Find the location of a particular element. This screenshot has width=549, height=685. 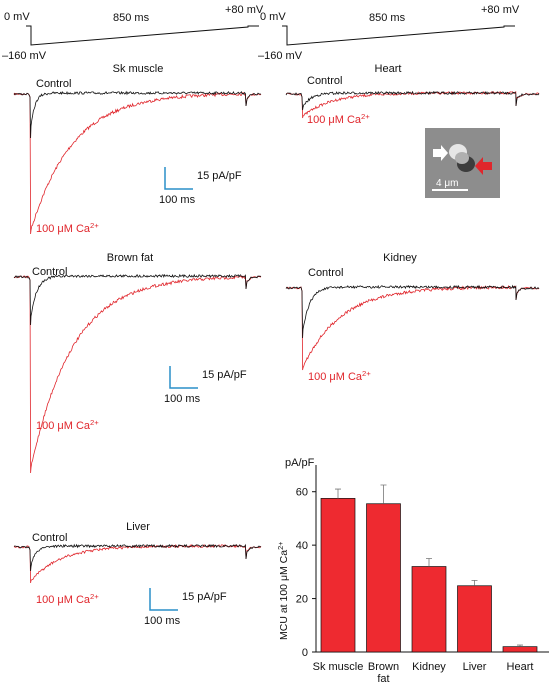

white-arrow-icon is located at coordinates (440, 153).